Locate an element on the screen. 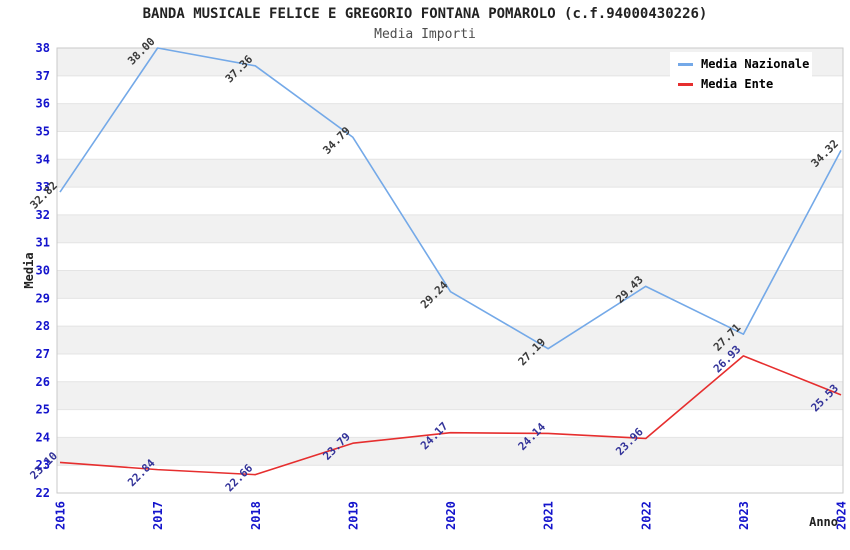 Image resolution: width=850 pixels, height=550 pixels. legend-item-media-ente: Media Ente is located at coordinates (745, 84).